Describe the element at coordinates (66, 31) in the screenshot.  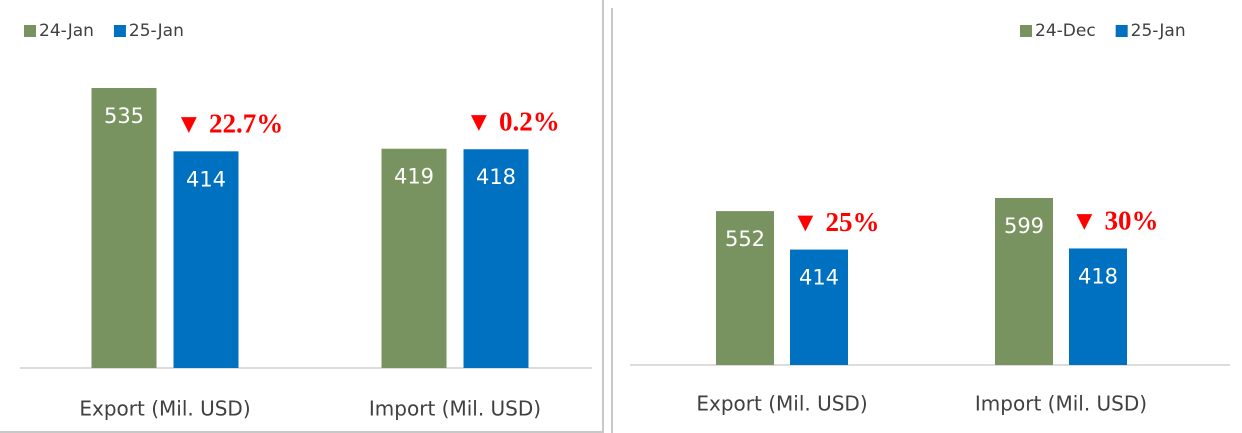
I see `legend-label: 24-Jan` at that location.